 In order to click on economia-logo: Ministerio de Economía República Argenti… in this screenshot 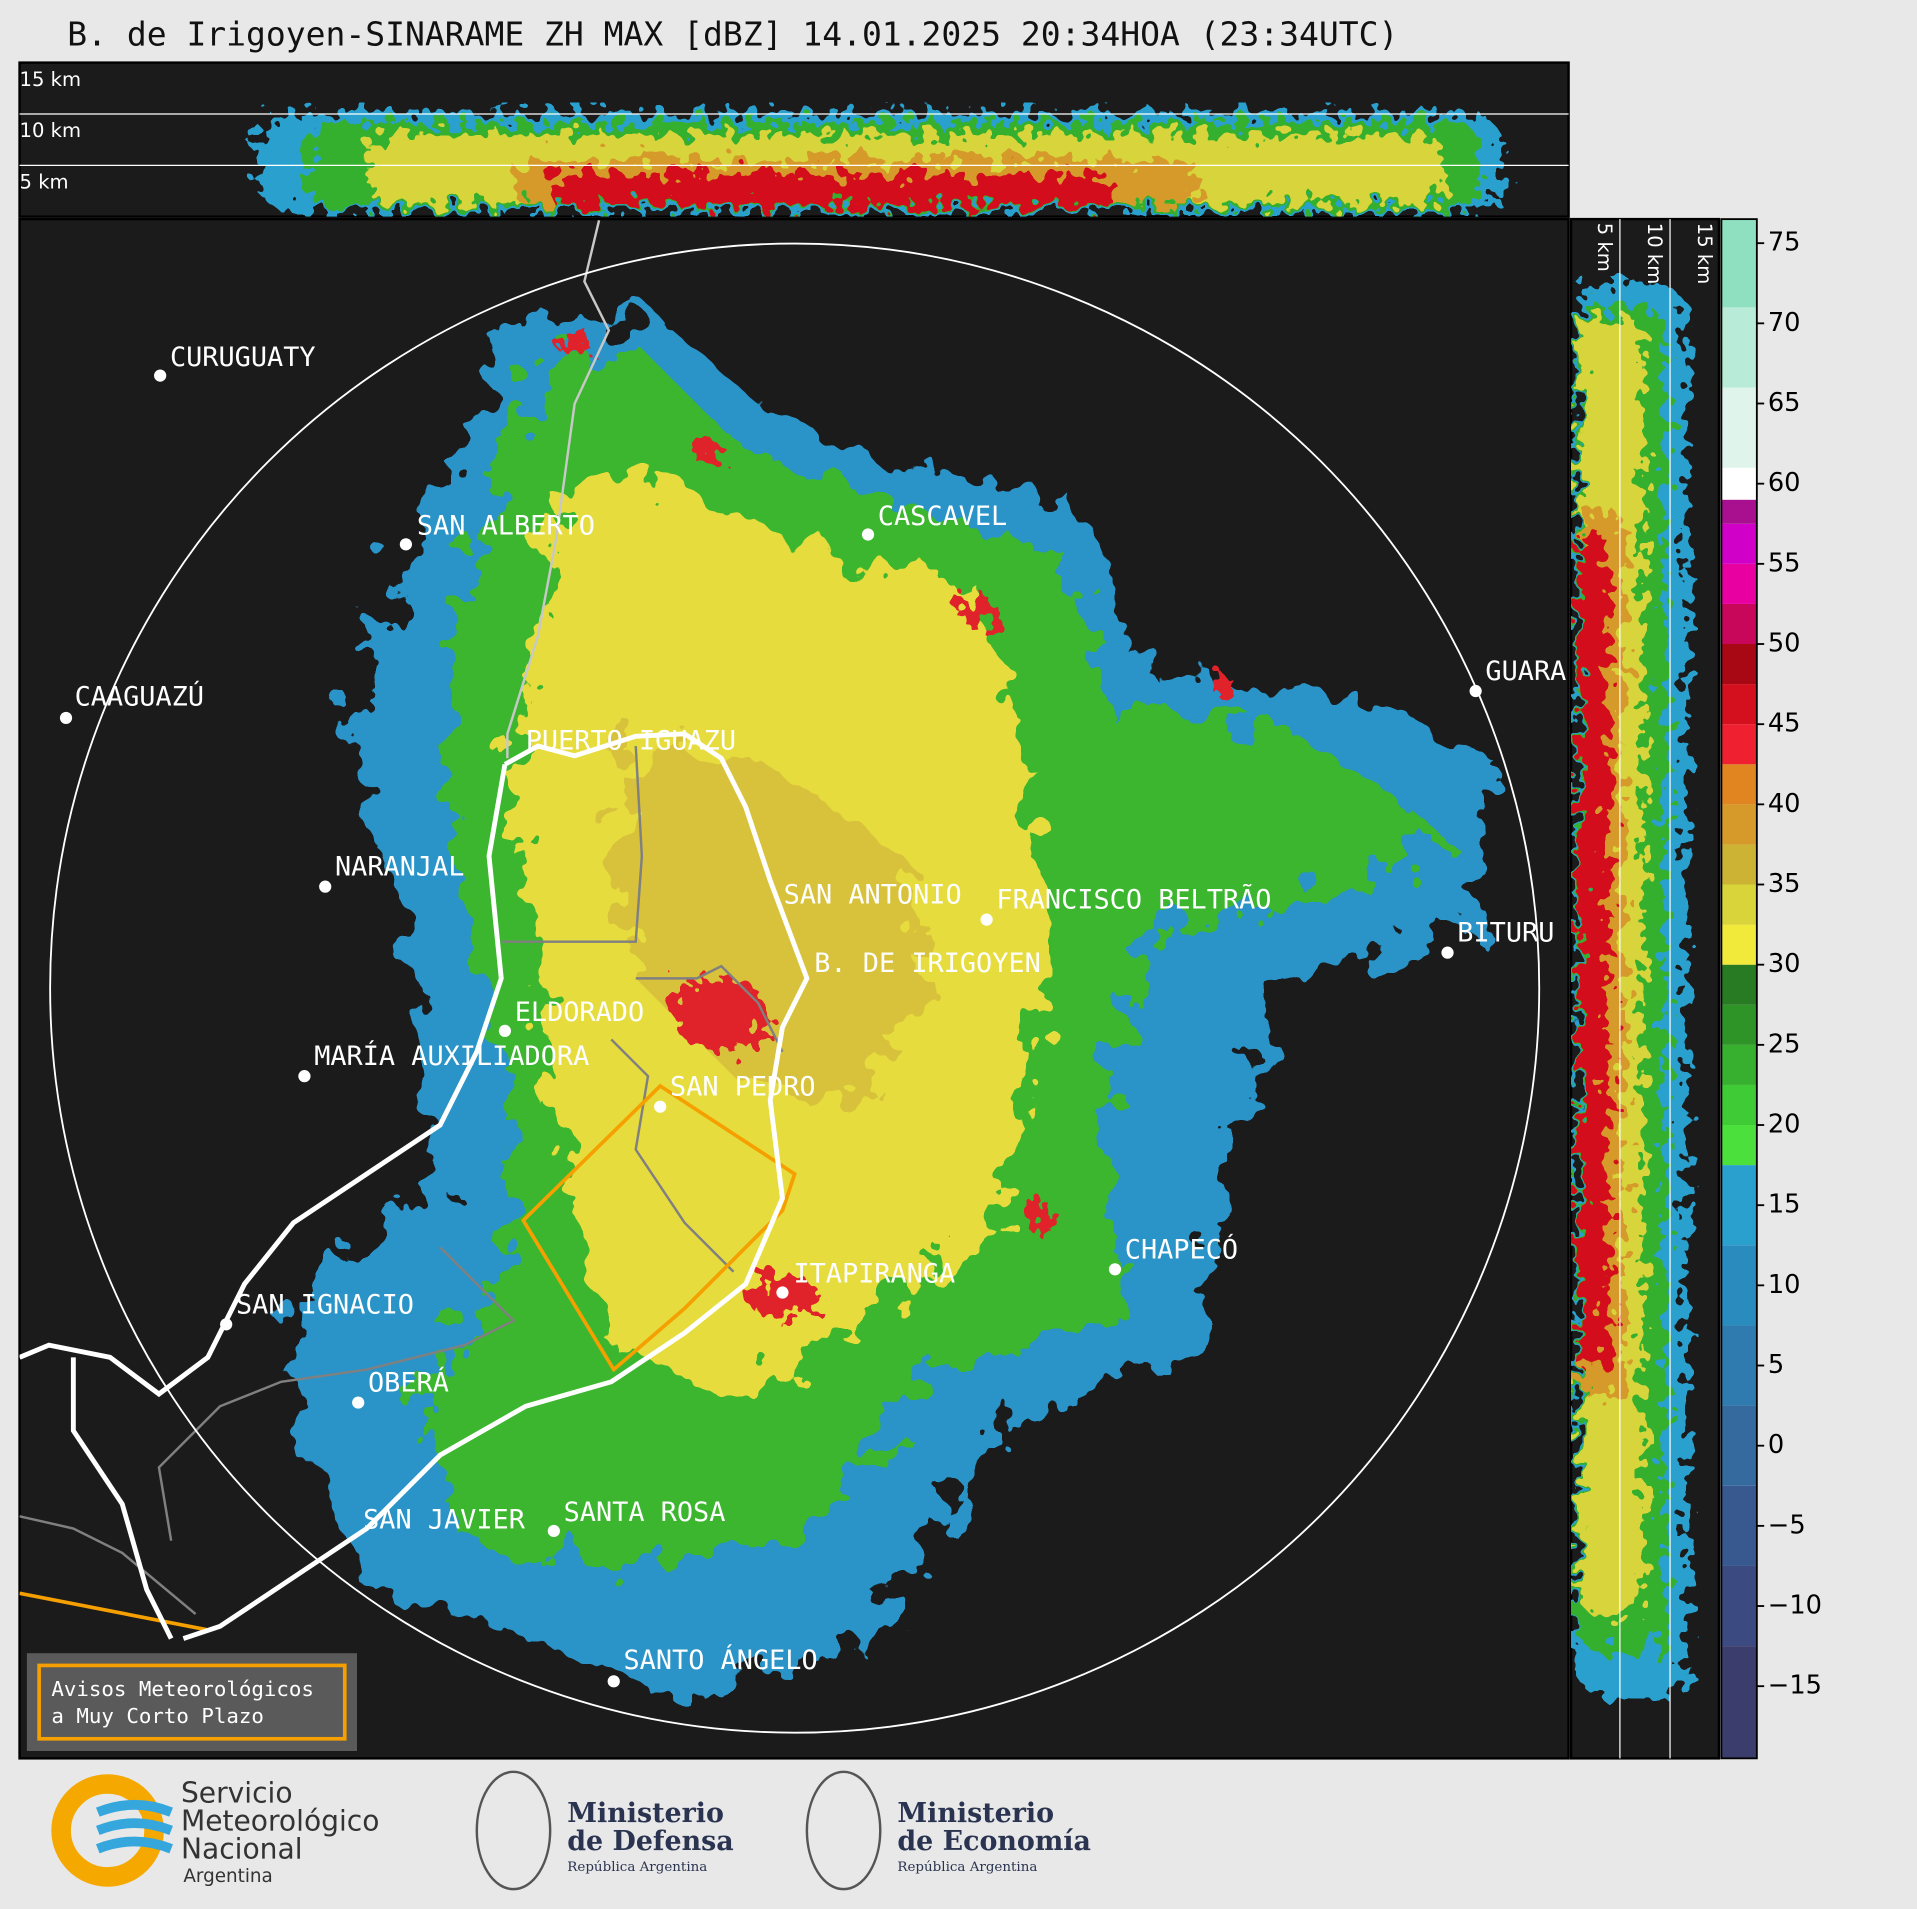, I will do `click(948, 1830)`.